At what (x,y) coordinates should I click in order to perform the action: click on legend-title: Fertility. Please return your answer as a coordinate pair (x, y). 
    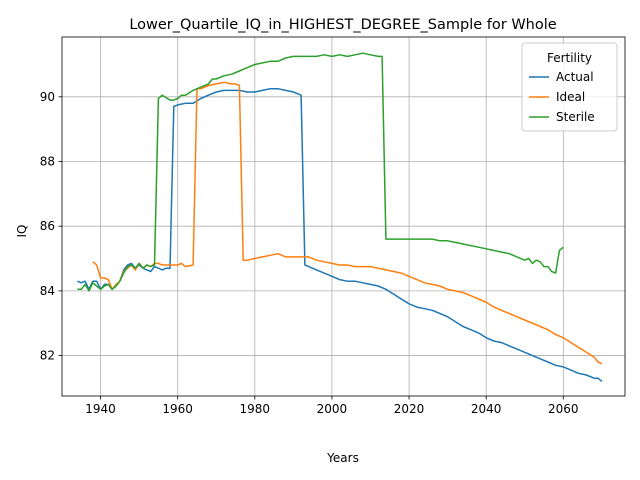
    Looking at the image, I should click on (569, 58).